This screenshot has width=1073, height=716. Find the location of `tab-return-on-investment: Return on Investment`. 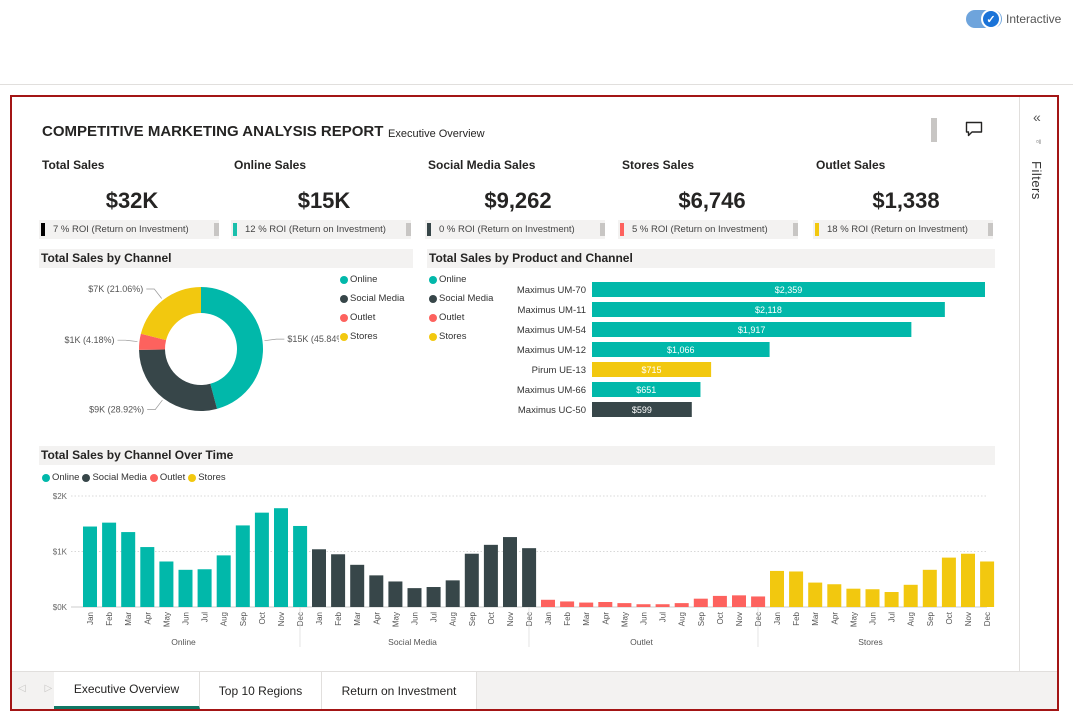

tab-return-on-investment: Return on Investment is located at coordinates (399, 690).